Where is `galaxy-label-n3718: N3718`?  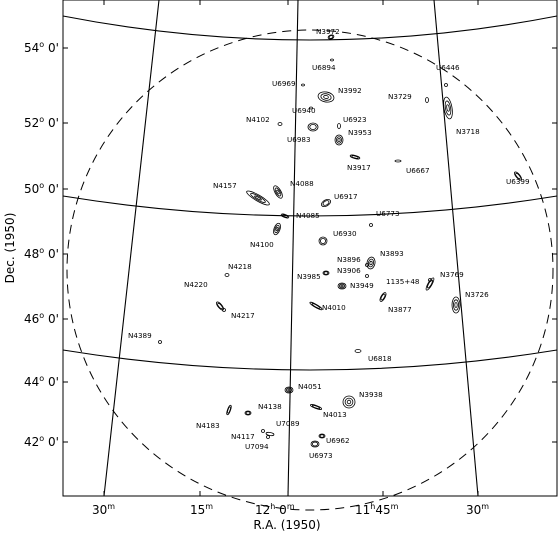
galaxy-label-n3718: N3718 is located at coordinates (468, 131).